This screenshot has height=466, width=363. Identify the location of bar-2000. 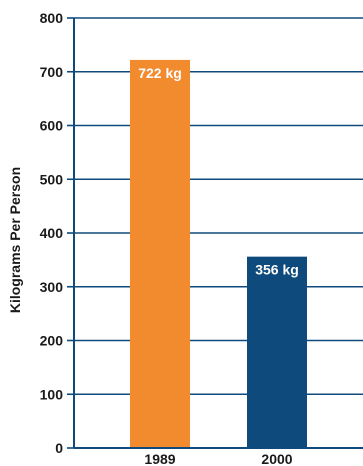
(277, 352).